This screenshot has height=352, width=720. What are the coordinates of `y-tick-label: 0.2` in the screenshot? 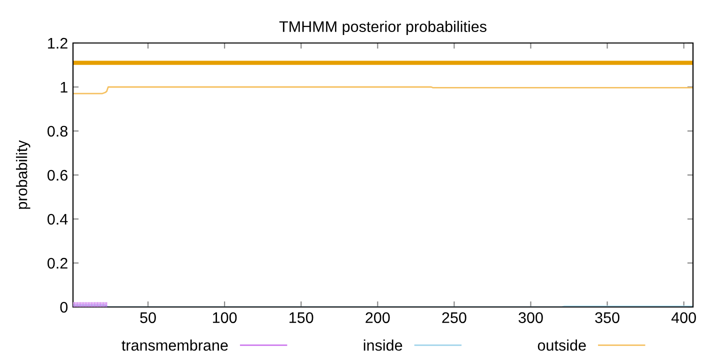 It's located at (58, 263).